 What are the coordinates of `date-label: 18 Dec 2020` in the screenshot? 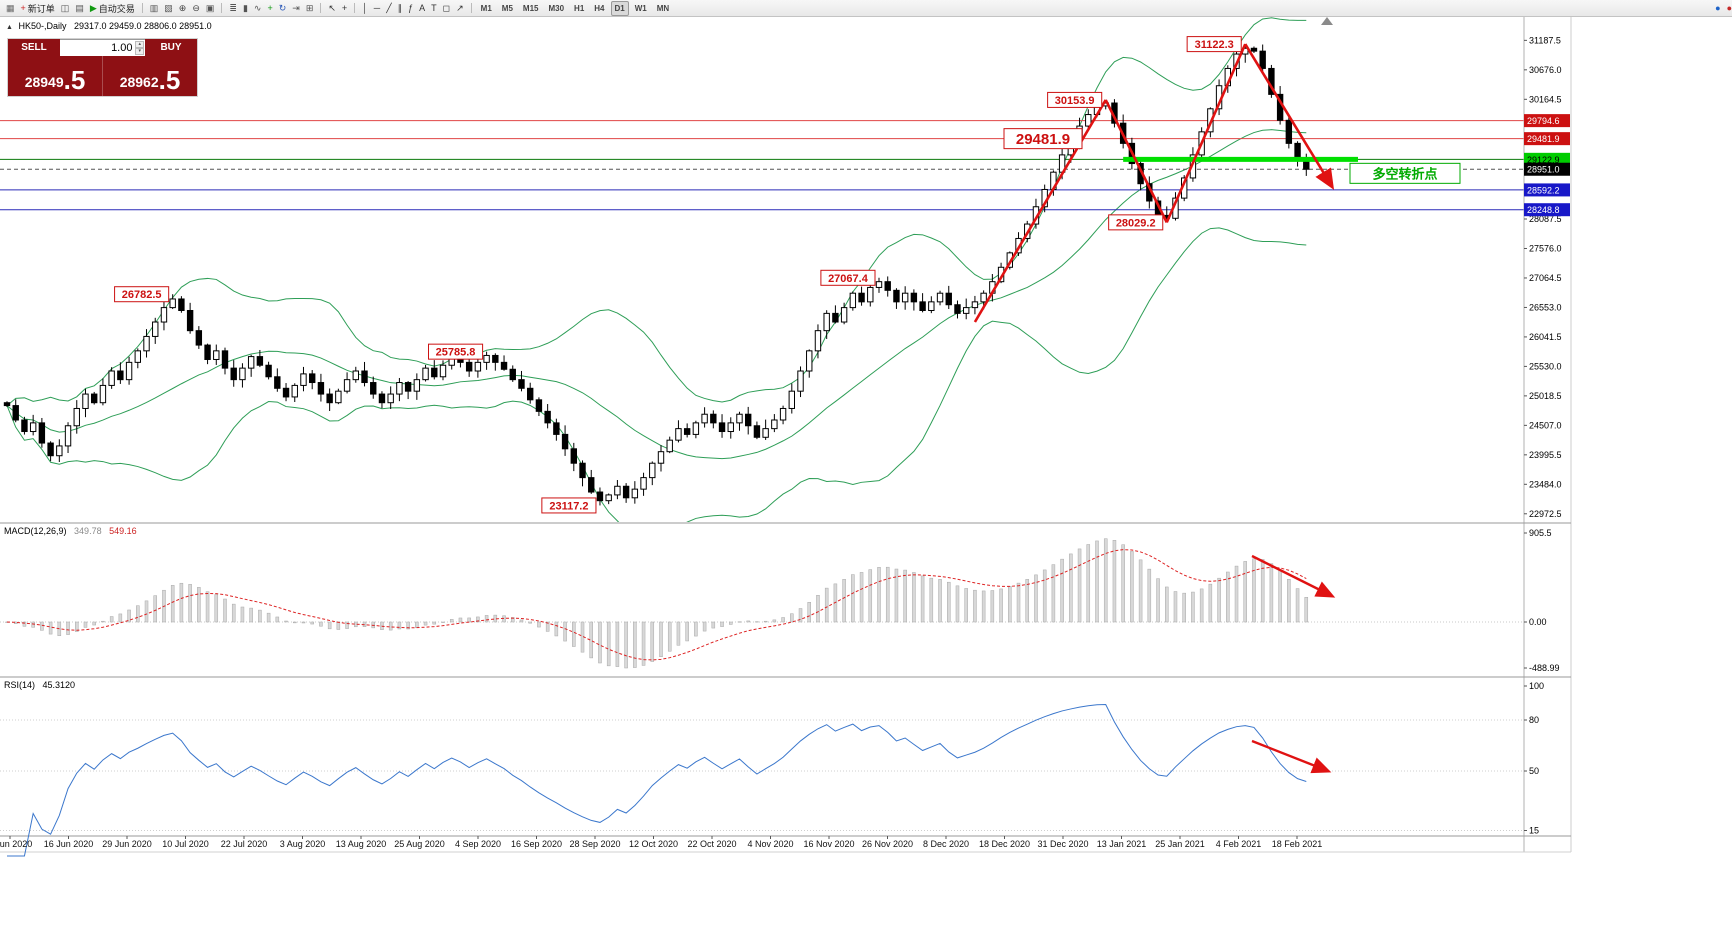 It's located at (1004, 844).